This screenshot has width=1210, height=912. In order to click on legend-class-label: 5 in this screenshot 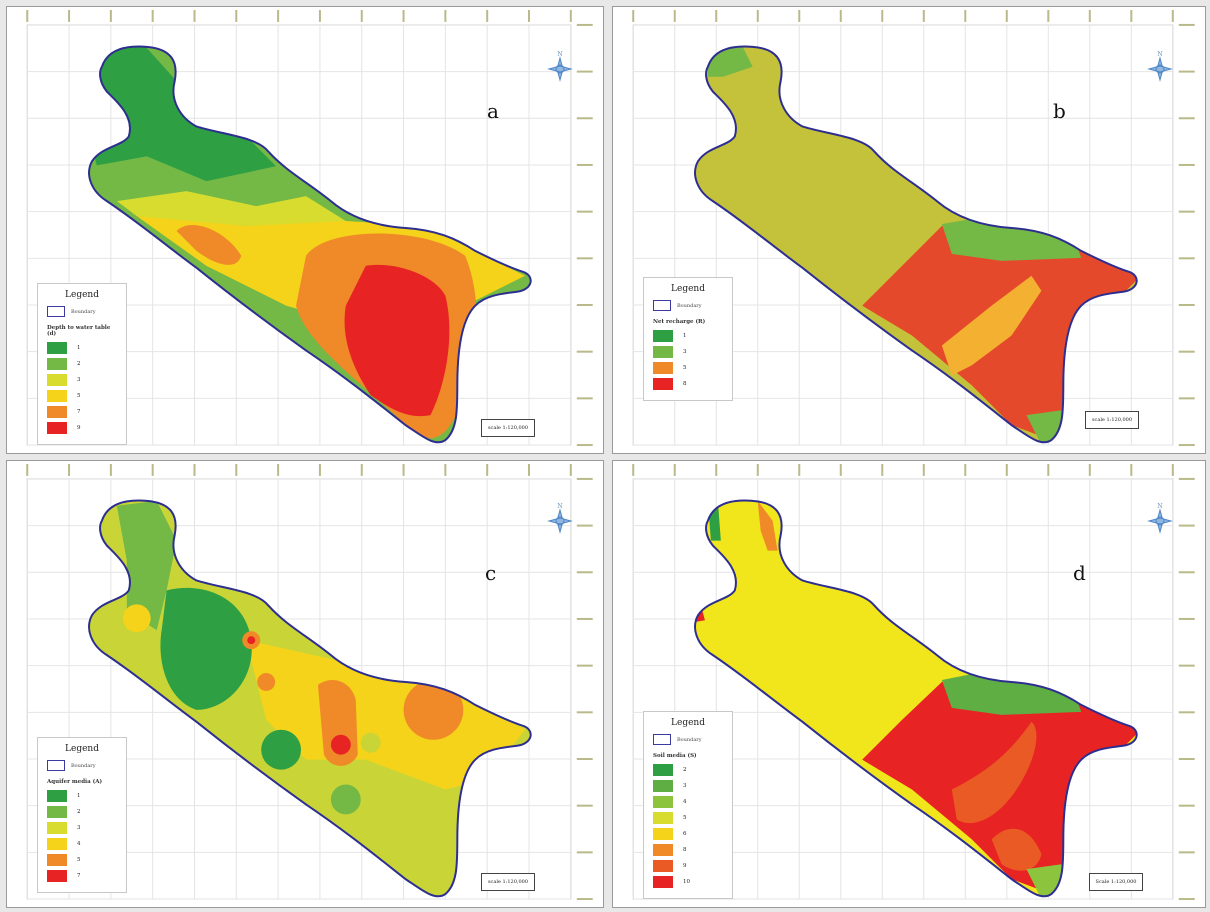, I will do `click(685, 368)`.